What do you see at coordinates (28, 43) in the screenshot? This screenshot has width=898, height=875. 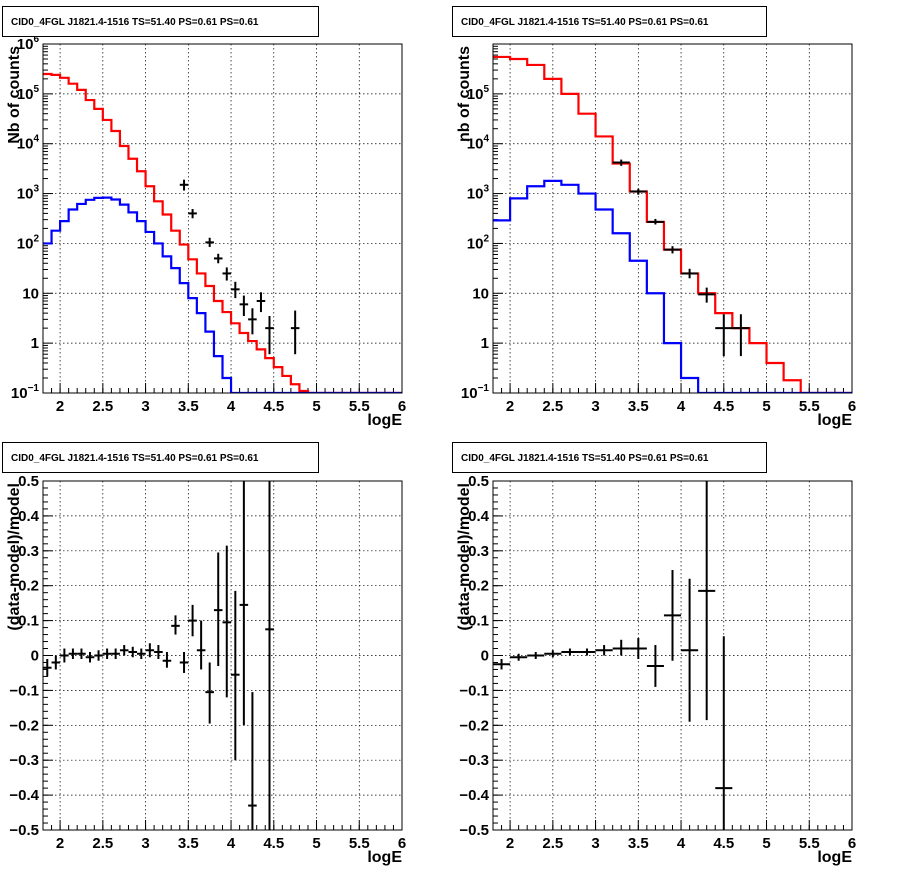 I see `y-tick-label: 10⁶` at bounding box center [28, 43].